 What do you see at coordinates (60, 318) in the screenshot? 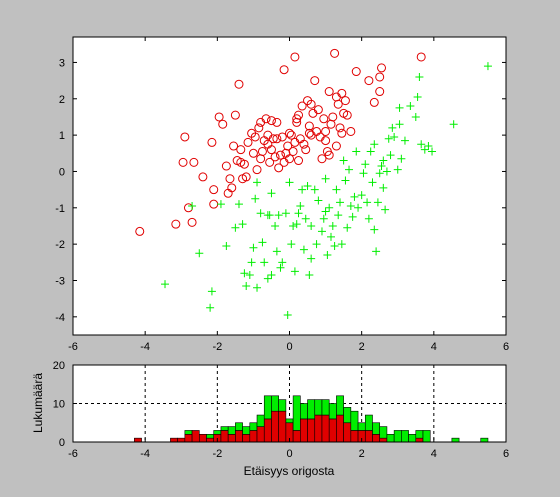
I see `y-tick-label: -4` at bounding box center [60, 318].